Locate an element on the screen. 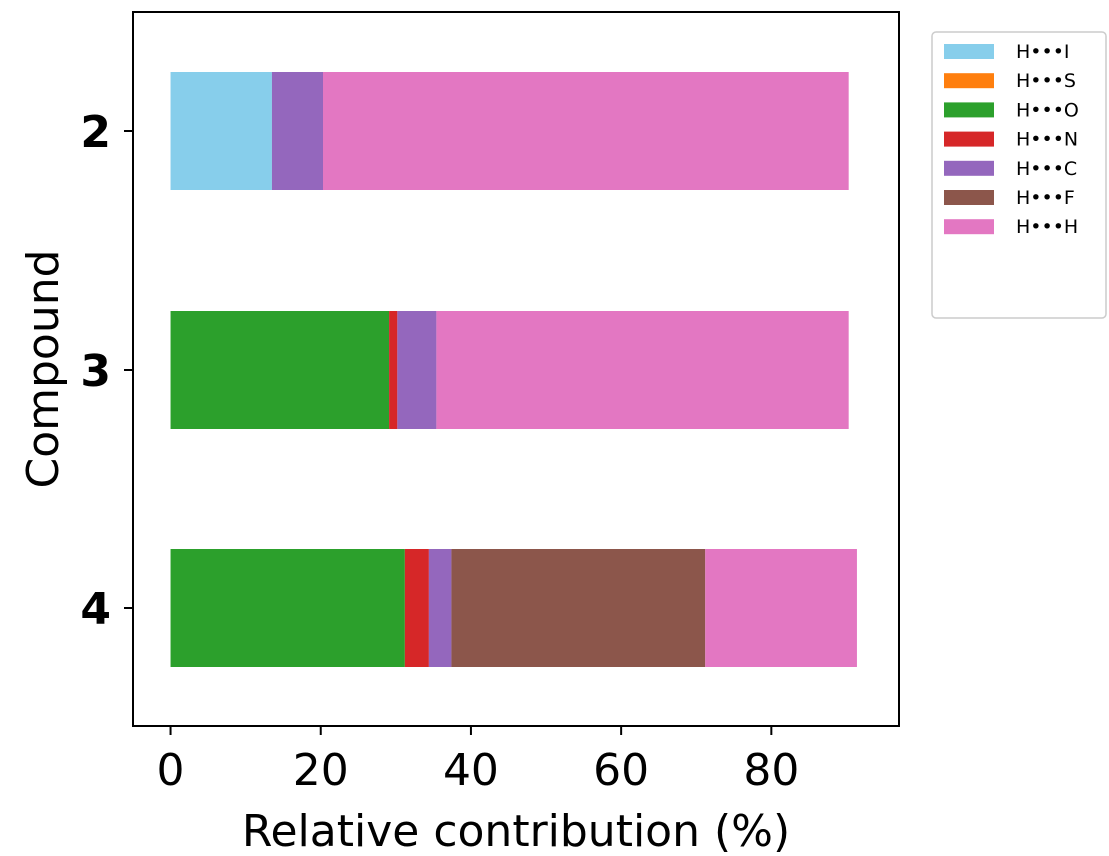 This screenshot has width=1109, height=856. legend-label: H•••I is located at coordinates (1043, 52).